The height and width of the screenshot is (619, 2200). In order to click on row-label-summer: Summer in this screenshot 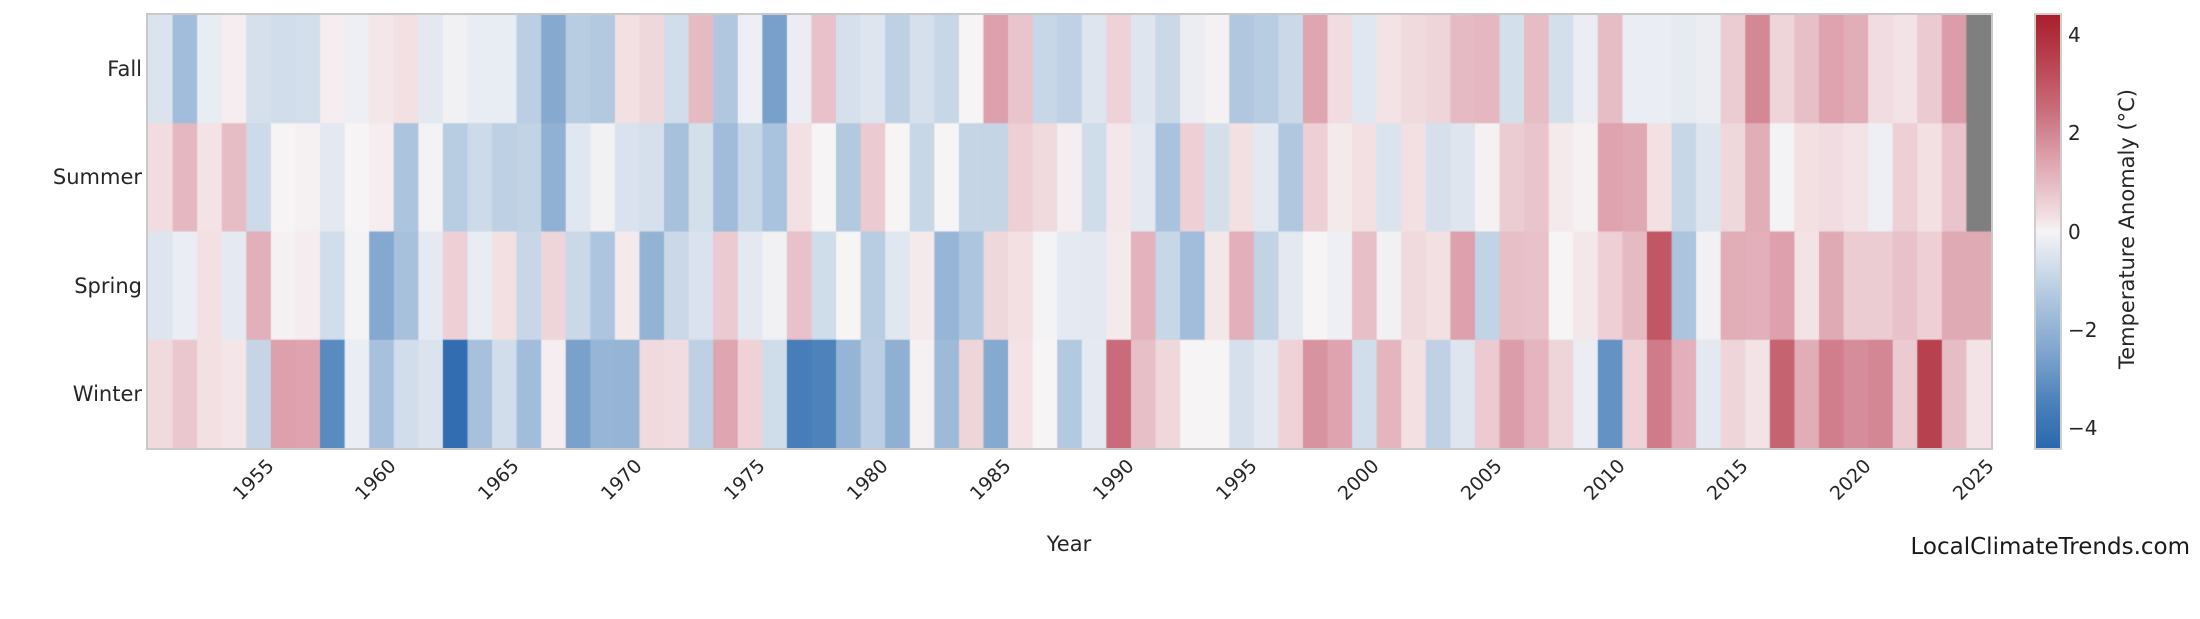, I will do `click(97, 177)`.